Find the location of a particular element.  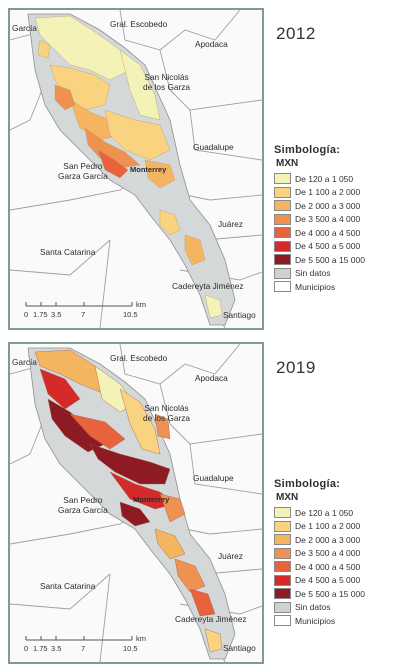

legend-item: De 2 000 a 3 000 is located at coordinates (338, 206).